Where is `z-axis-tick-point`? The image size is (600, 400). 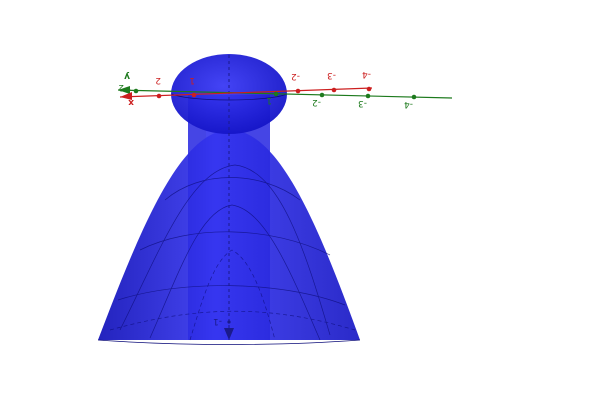 z-axis-tick-point is located at coordinates (229, 322).